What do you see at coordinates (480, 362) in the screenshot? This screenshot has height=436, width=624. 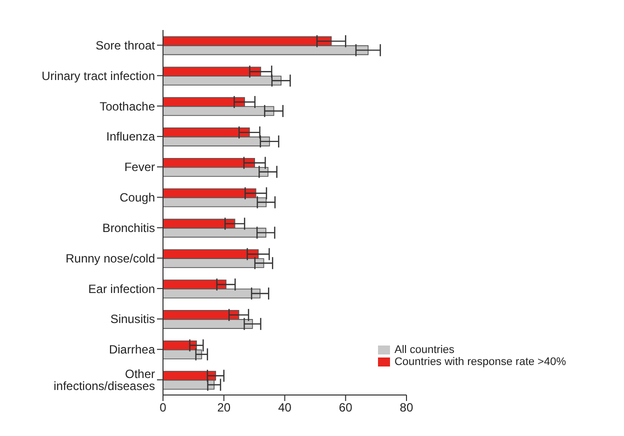 I see `legend-label: Countries with response rate >40%` at bounding box center [480, 362].